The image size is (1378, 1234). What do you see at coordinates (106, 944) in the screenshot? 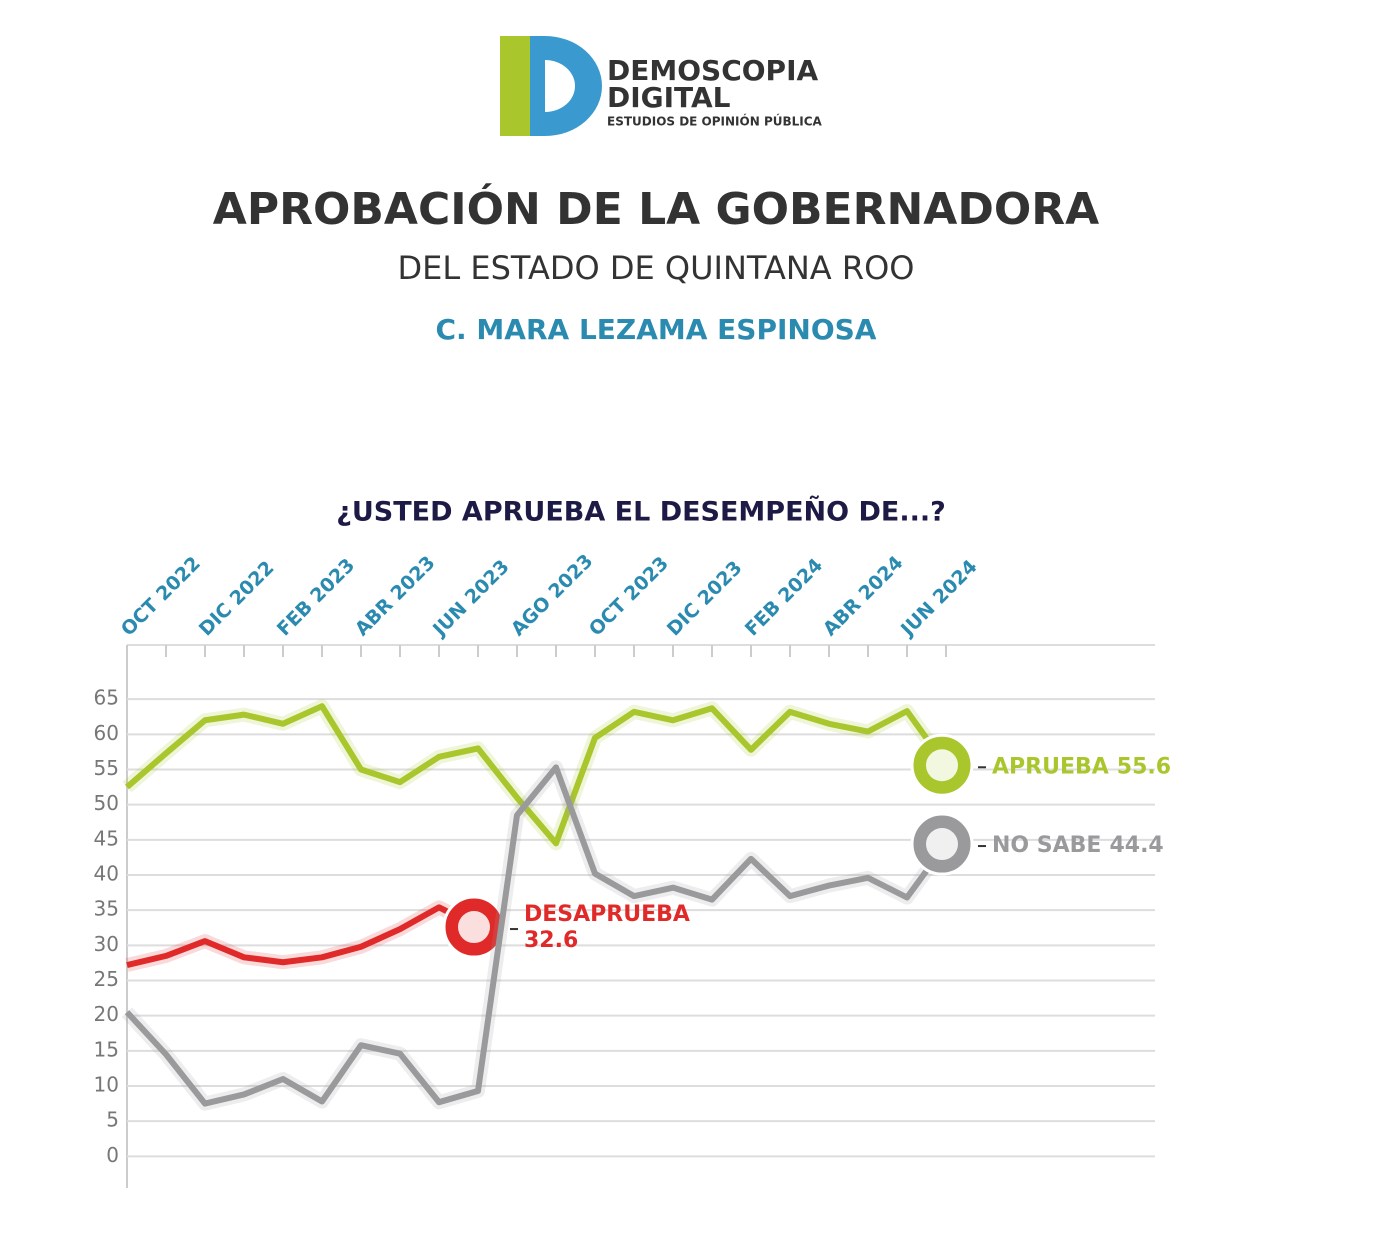
I see `y-tick-label: 30` at bounding box center [106, 944].